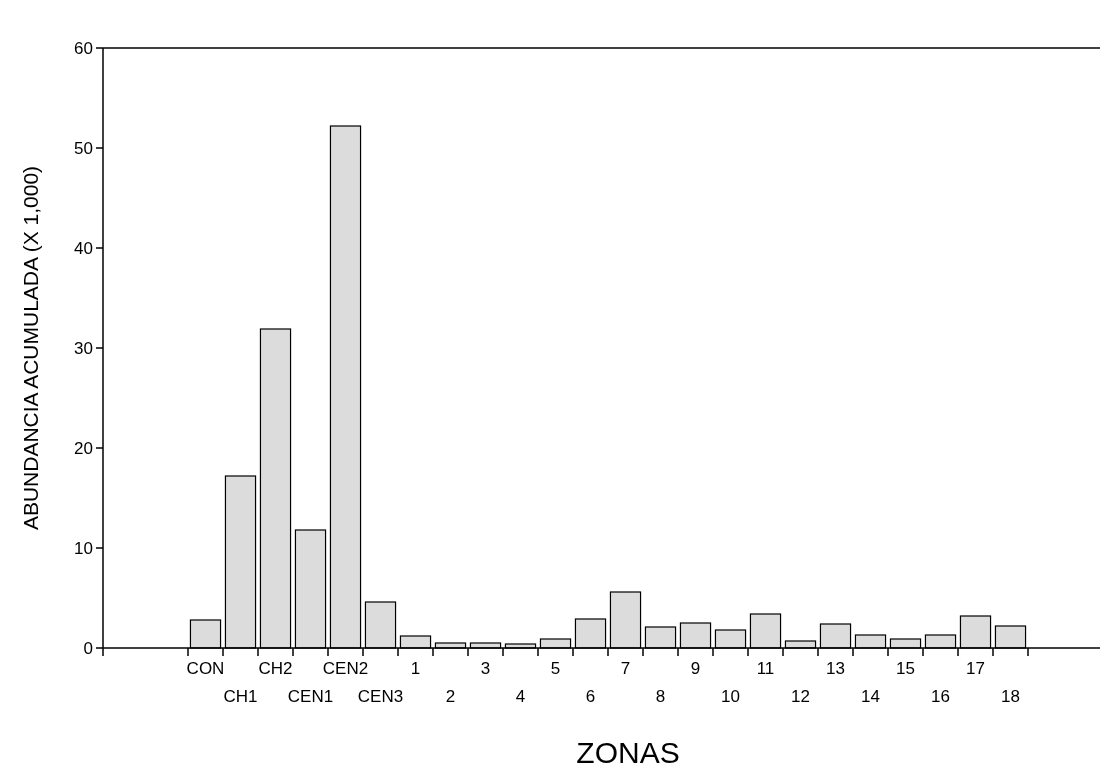 This screenshot has height=781, width=1108. What do you see at coordinates (590, 696) in the screenshot?
I see `x-tick-label: 6` at bounding box center [590, 696].